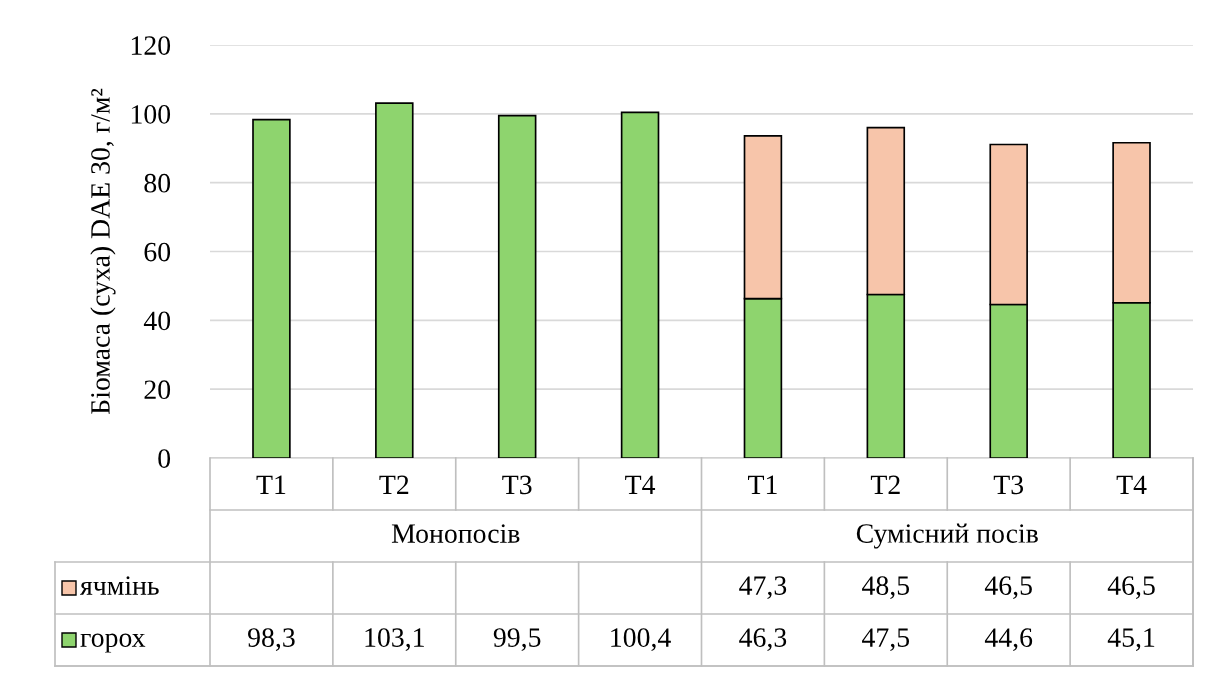 This screenshot has height=677, width=1219. What do you see at coordinates (151, 114) in the screenshot?
I see `y-tick-label: 100` at bounding box center [151, 114].